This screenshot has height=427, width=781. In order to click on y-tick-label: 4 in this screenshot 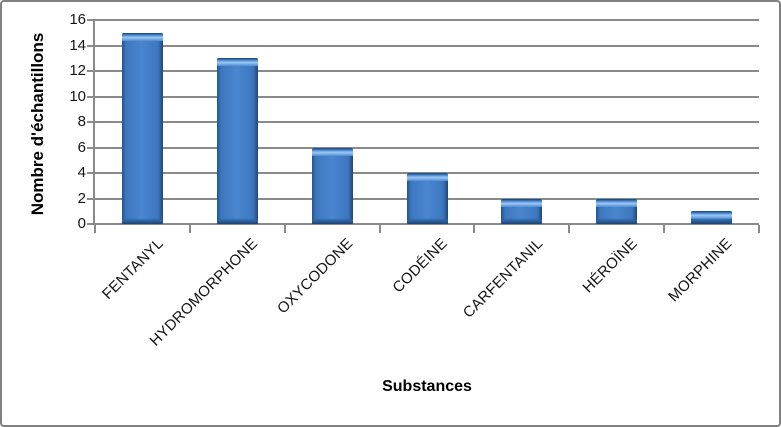, I will do `click(81, 172)`.